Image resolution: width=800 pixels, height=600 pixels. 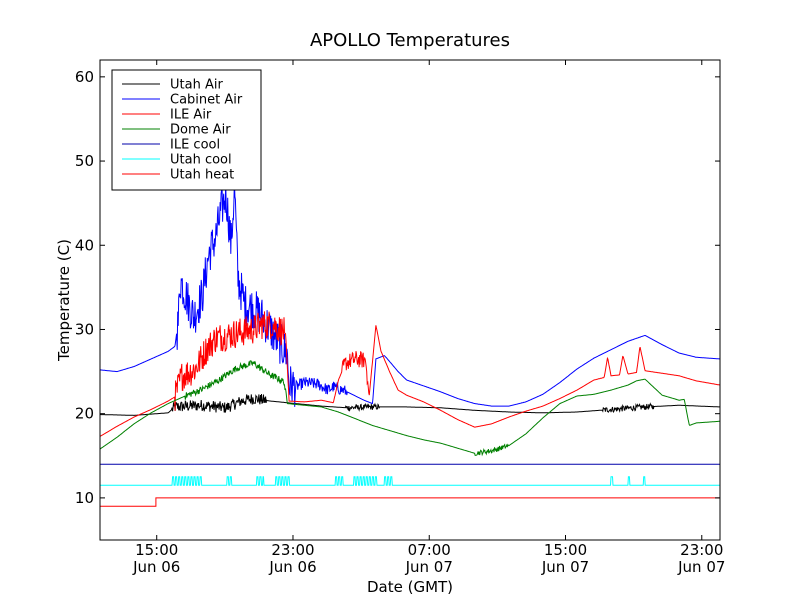 I want to click on legend-label-dome-air: Dome Air, so click(x=200, y=130).